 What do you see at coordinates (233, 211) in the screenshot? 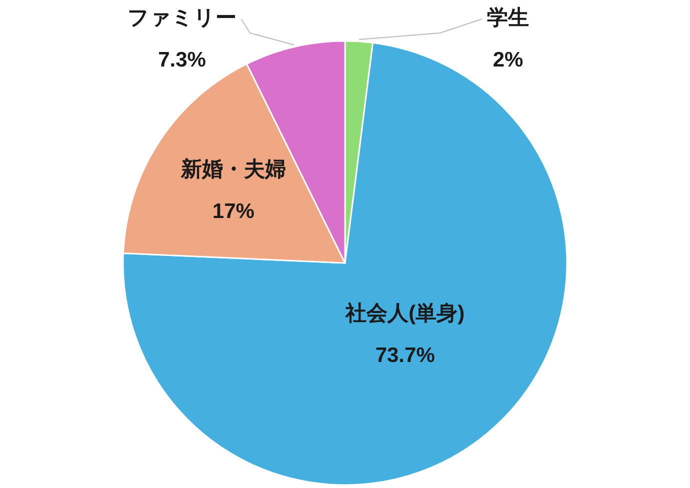
I see `data-label: 17%` at bounding box center [233, 211].